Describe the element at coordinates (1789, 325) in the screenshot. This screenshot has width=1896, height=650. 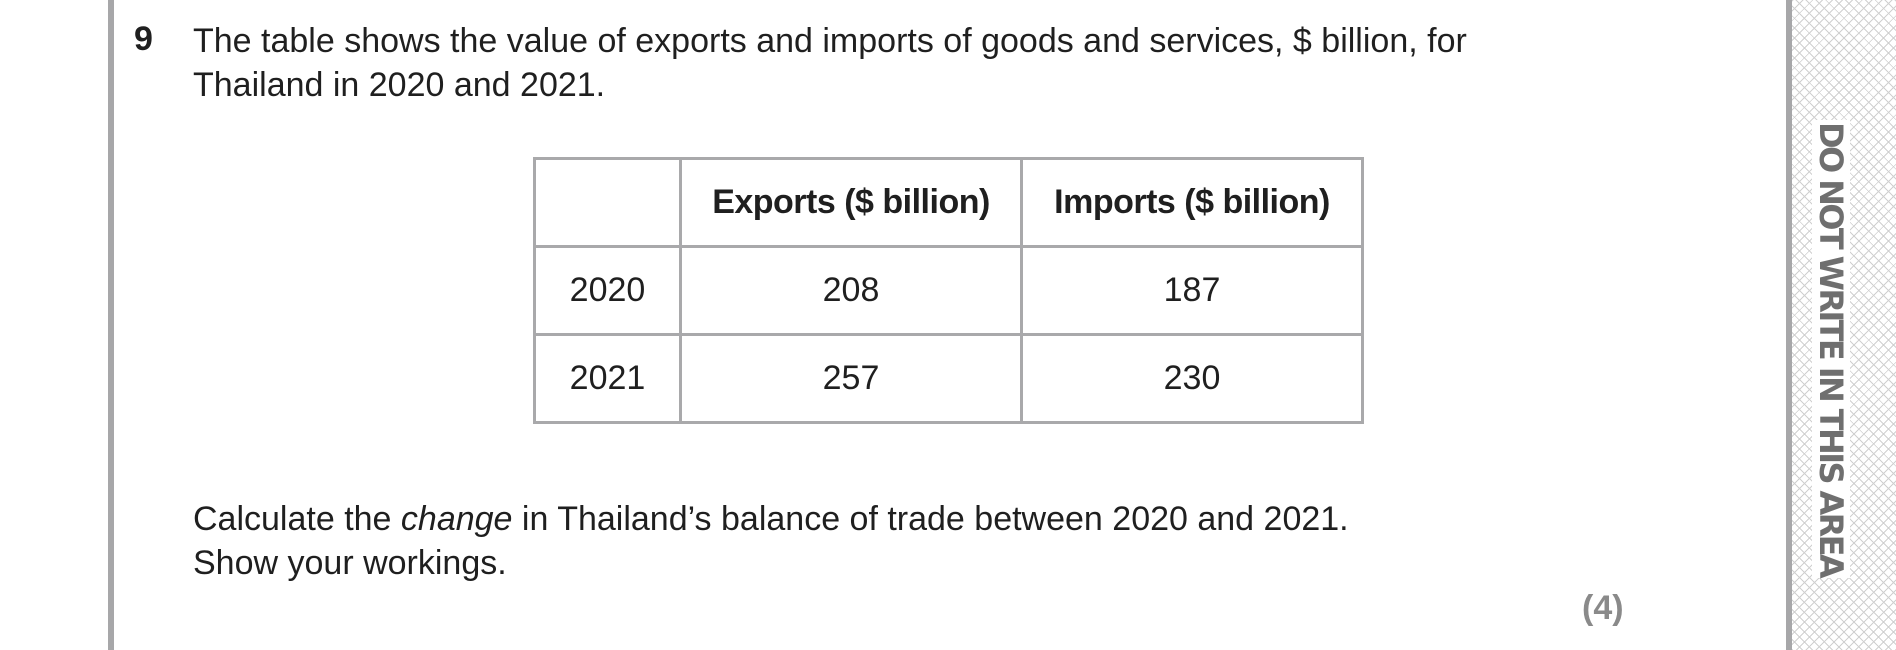
I see `right-margin-rule` at that location.